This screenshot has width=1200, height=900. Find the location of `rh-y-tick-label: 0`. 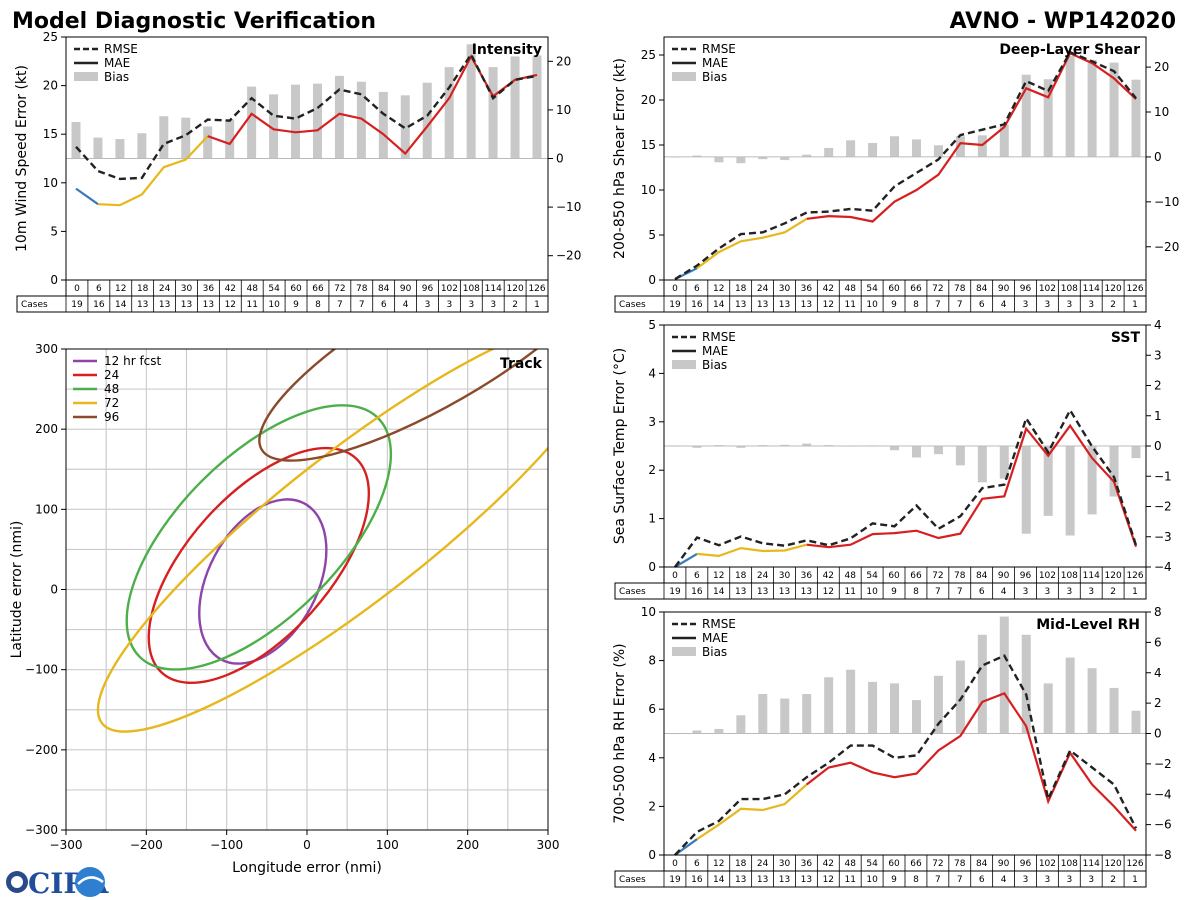

rh-y-tick-label: 0 is located at coordinates (652, 855).